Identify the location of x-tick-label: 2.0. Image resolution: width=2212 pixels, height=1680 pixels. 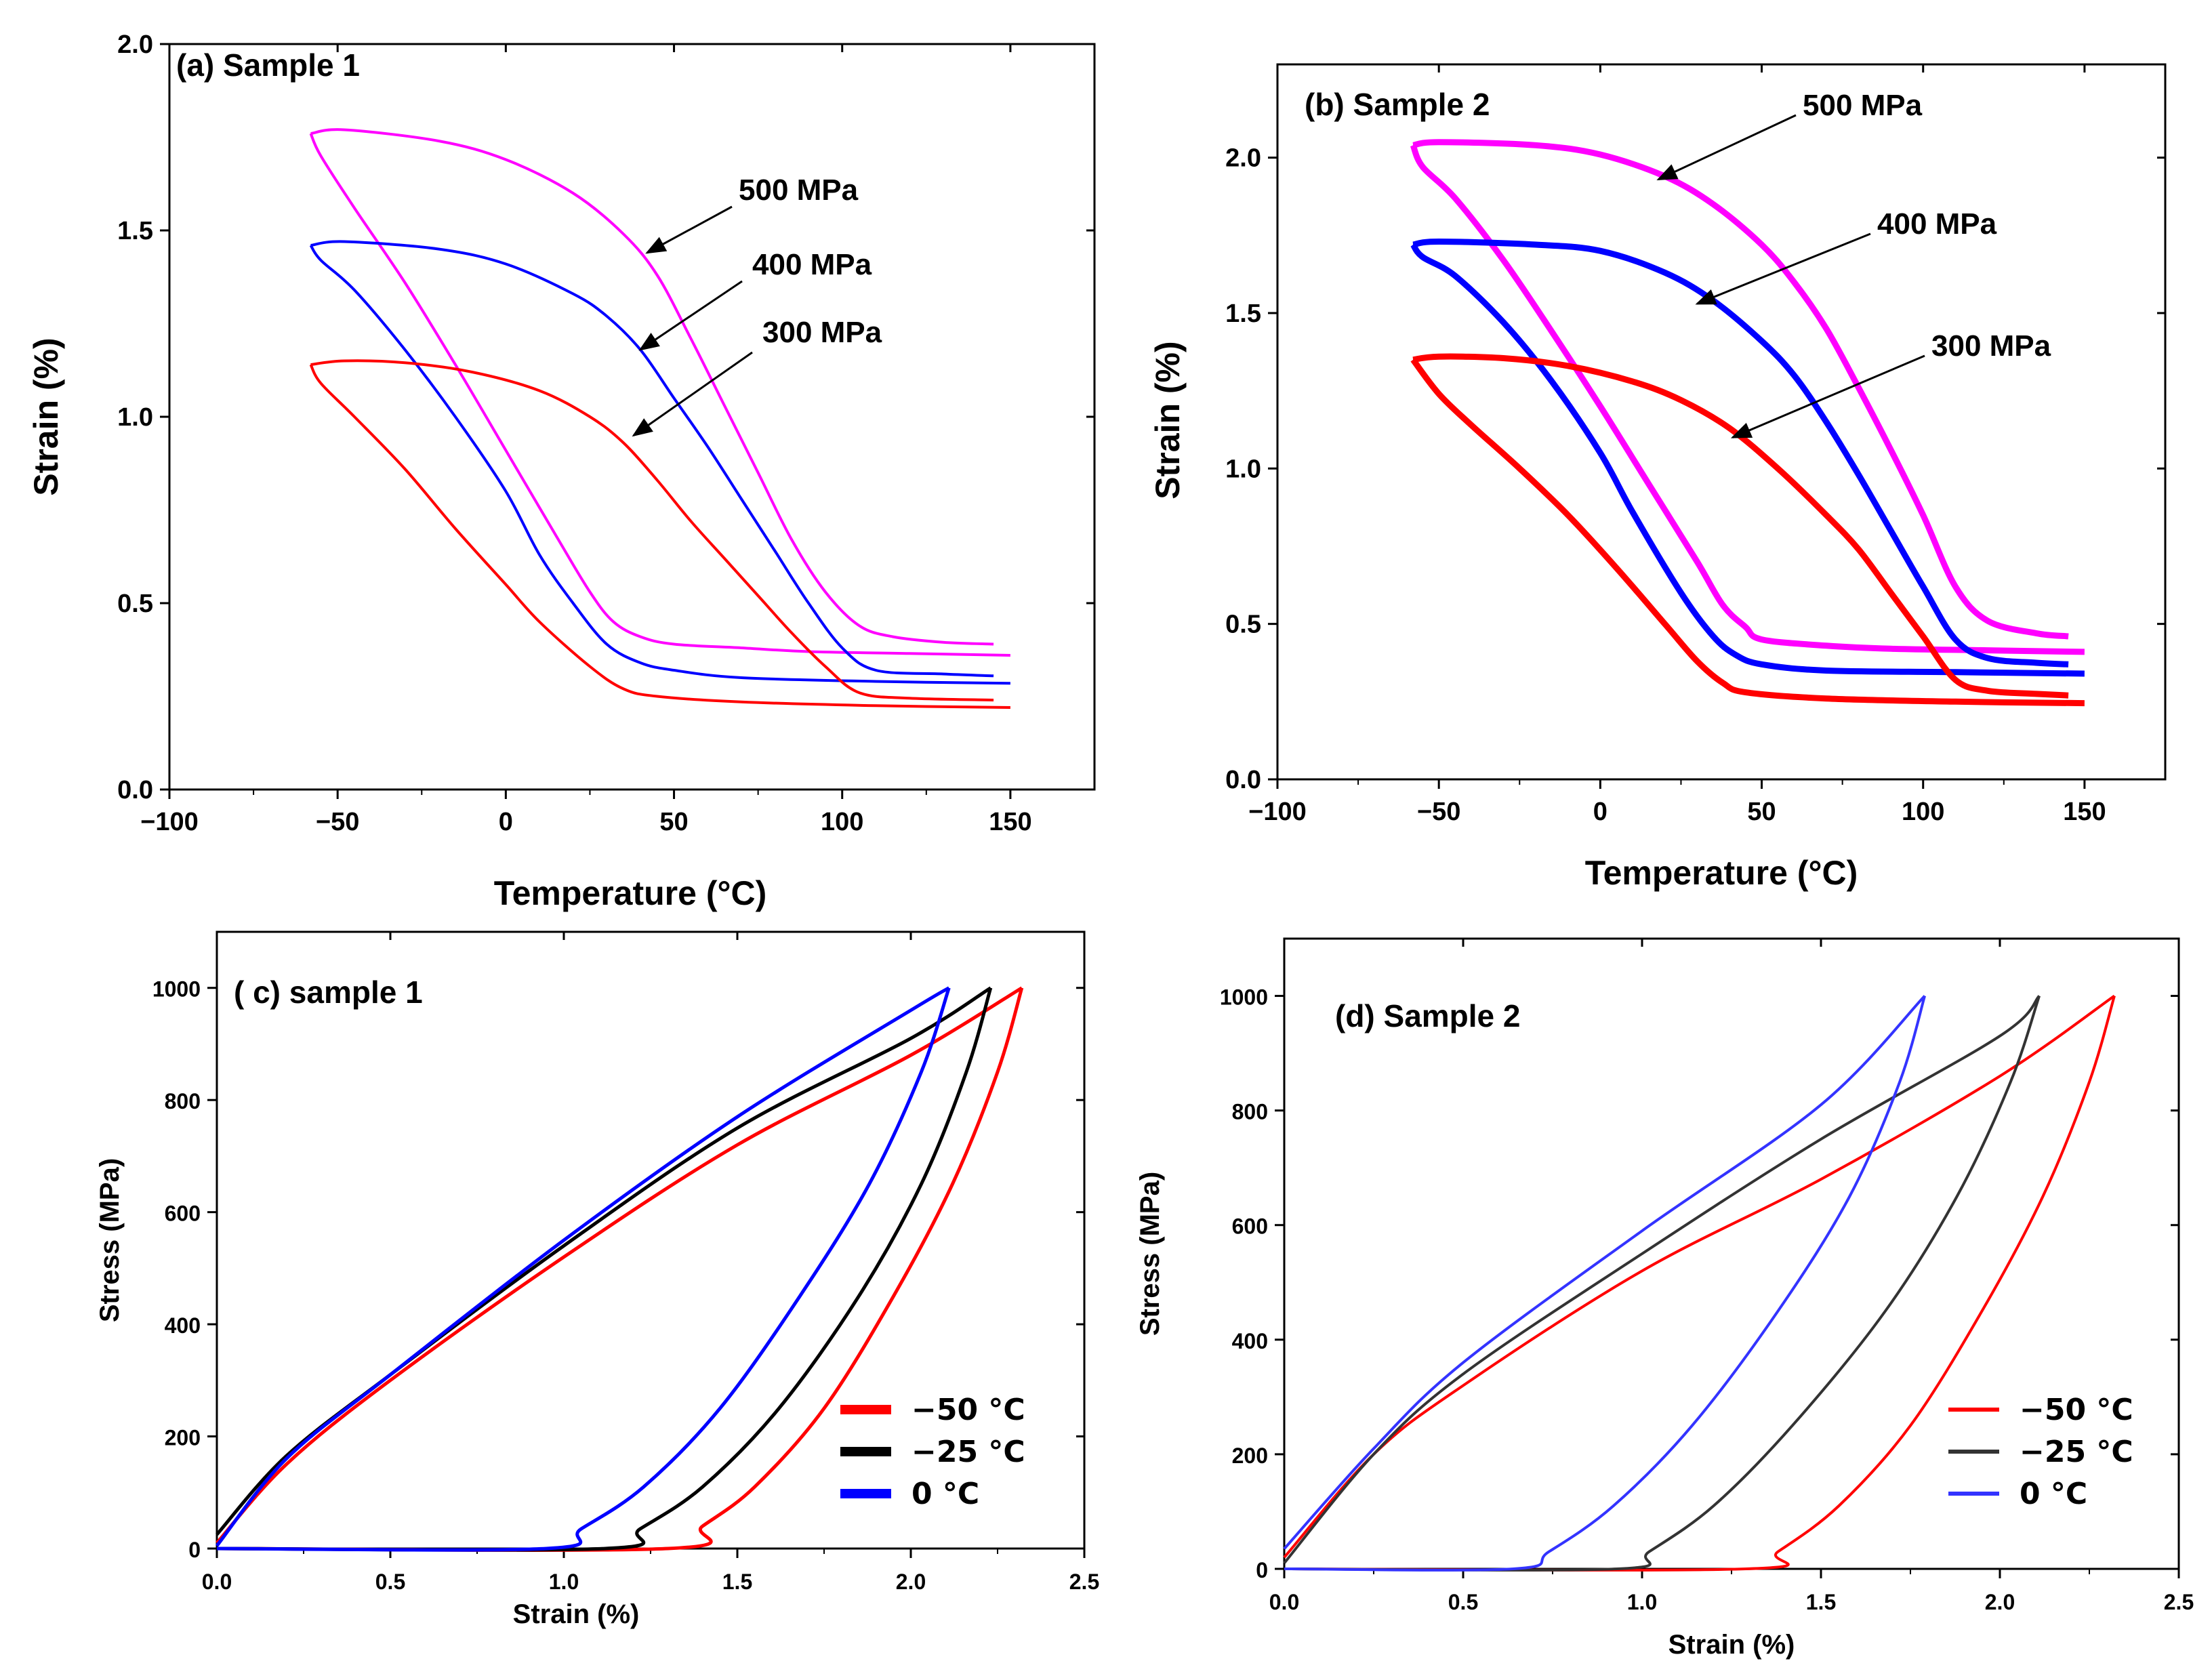
(2000, 1602).